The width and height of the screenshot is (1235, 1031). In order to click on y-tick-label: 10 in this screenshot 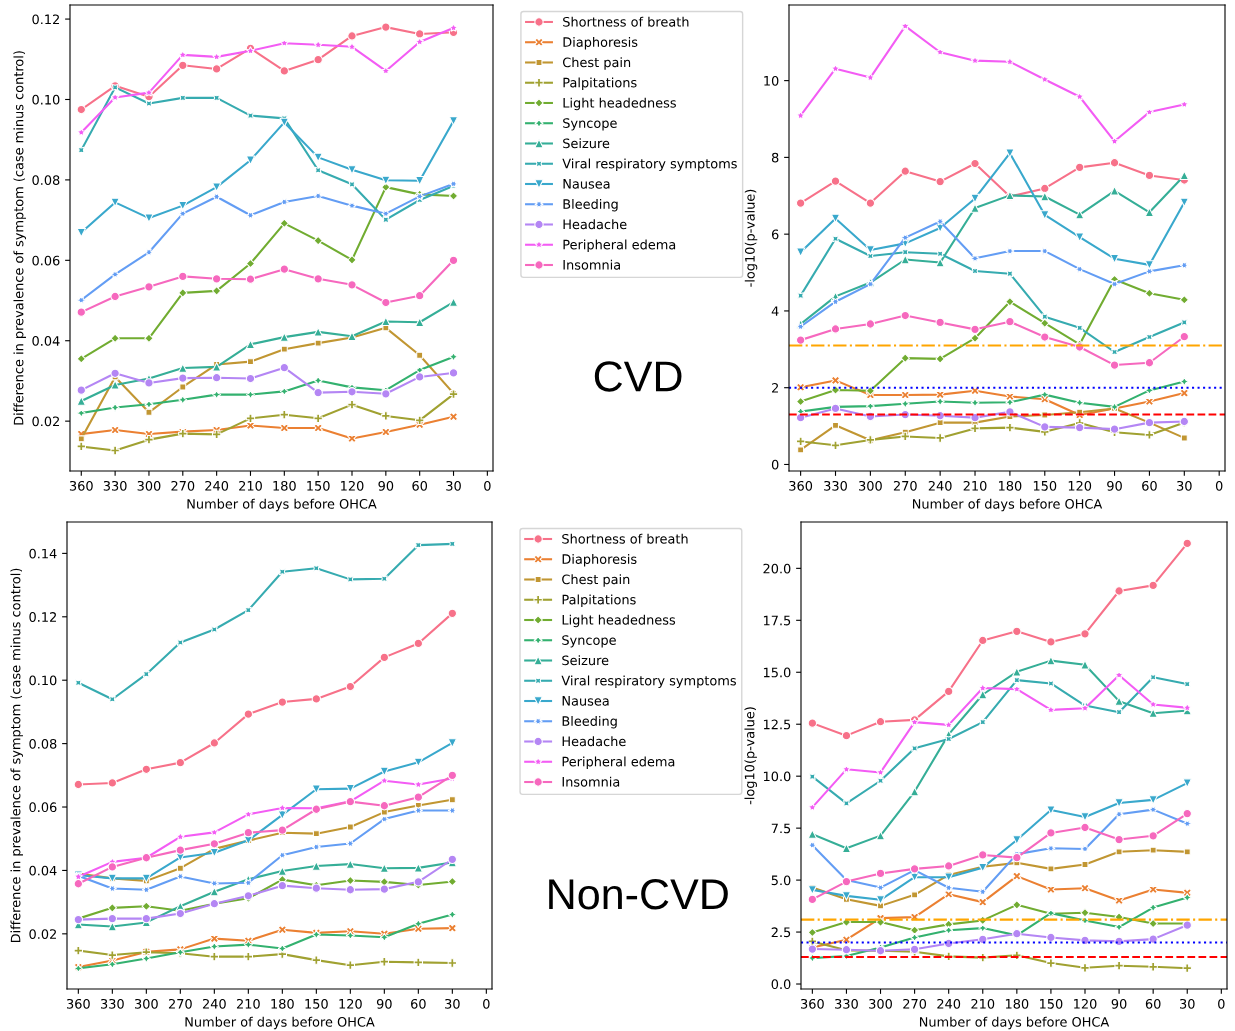, I will do `click(771, 80)`.